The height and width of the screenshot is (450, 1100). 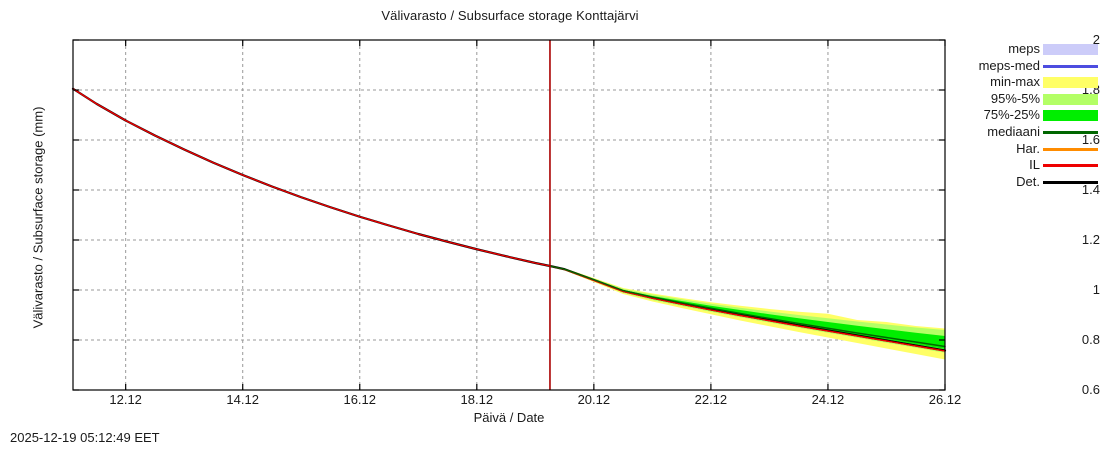 What do you see at coordinates (242, 399) in the screenshot?
I see `x-tick-label: 14.12` at bounding box center [242, 399].